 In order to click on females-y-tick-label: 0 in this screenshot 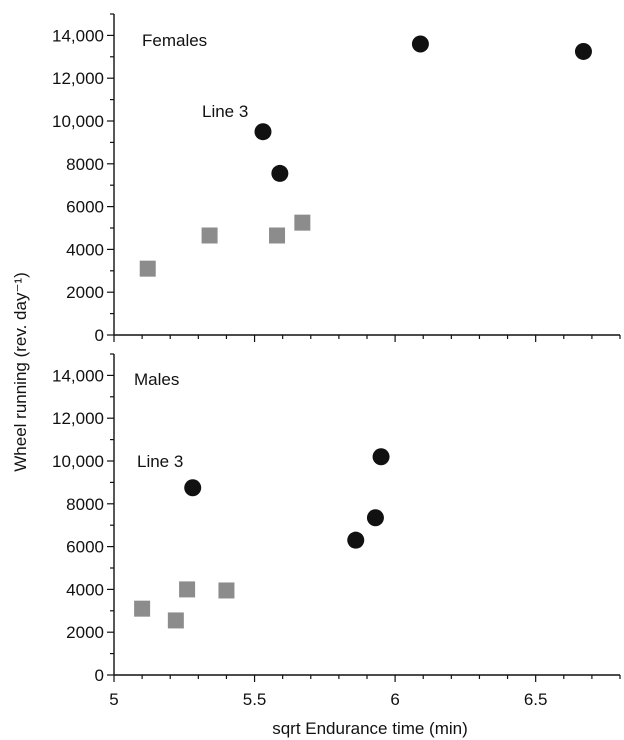, I will do `click(99, 335)`.